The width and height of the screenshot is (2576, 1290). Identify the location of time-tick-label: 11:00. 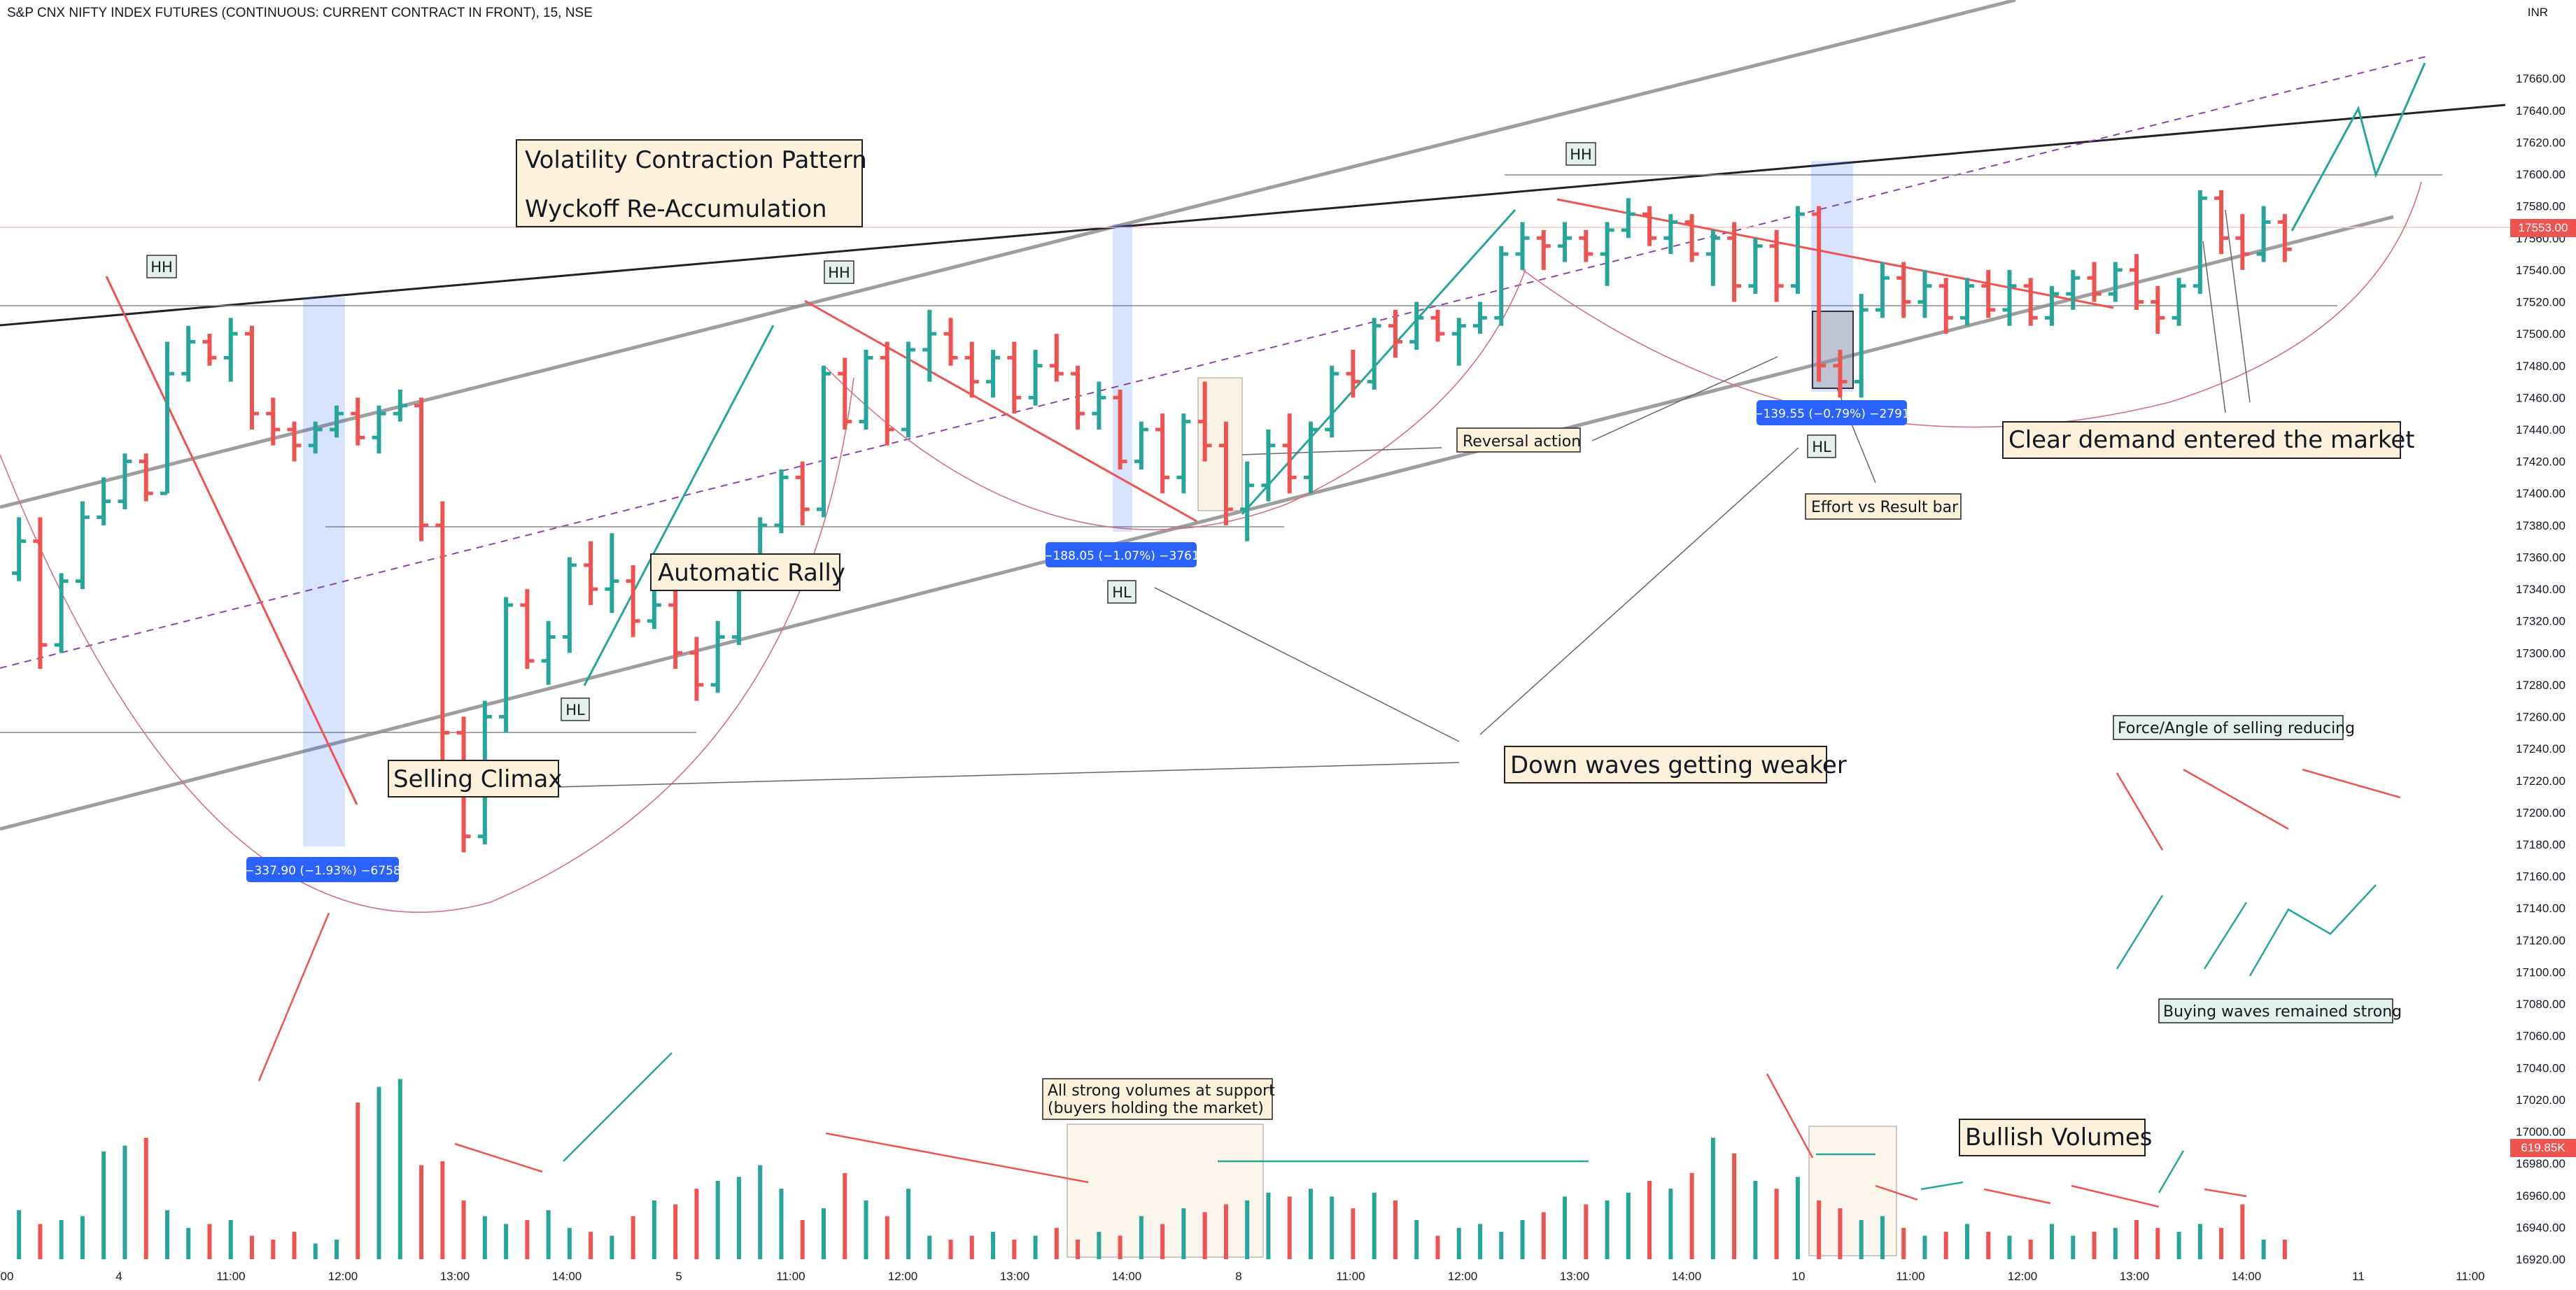
(230, 1276).